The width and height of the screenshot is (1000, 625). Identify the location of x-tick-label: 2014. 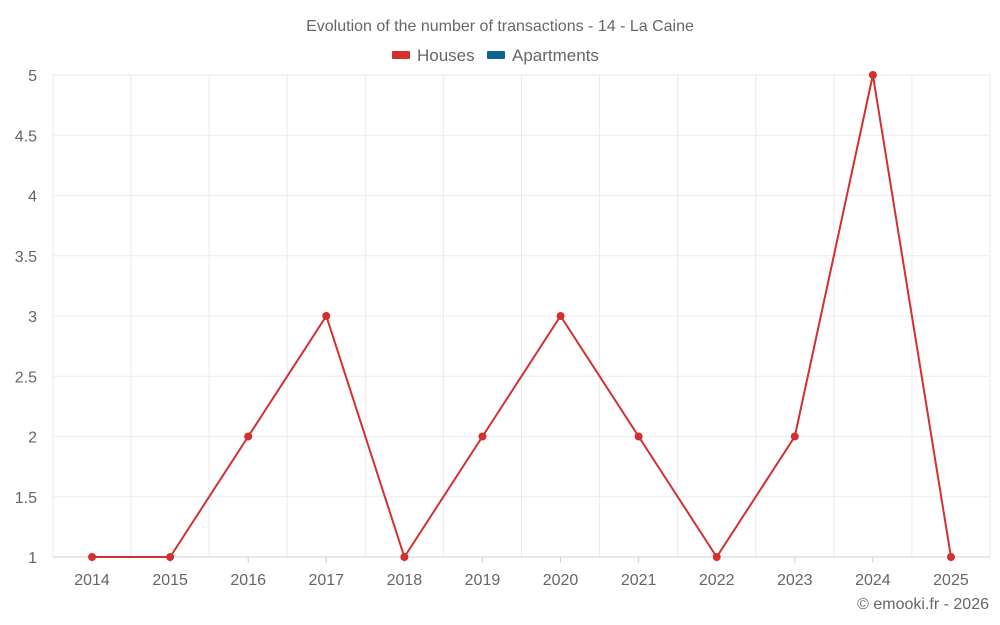
(92, 580).